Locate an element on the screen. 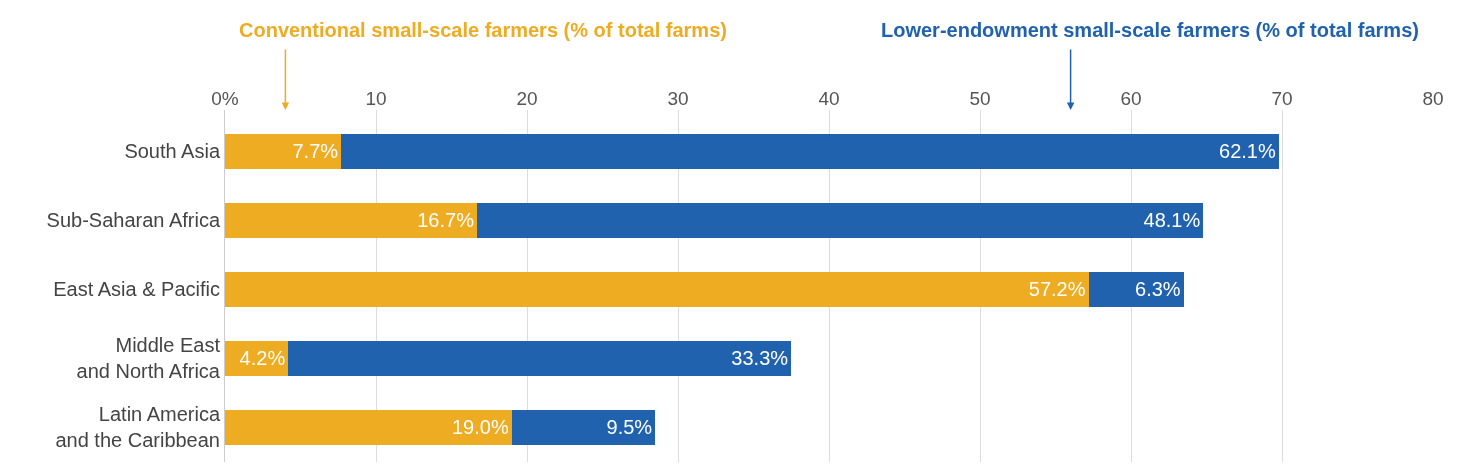 The image size is (1465, 472). x-tick-label: 20 is located at coordinates (527, 99).